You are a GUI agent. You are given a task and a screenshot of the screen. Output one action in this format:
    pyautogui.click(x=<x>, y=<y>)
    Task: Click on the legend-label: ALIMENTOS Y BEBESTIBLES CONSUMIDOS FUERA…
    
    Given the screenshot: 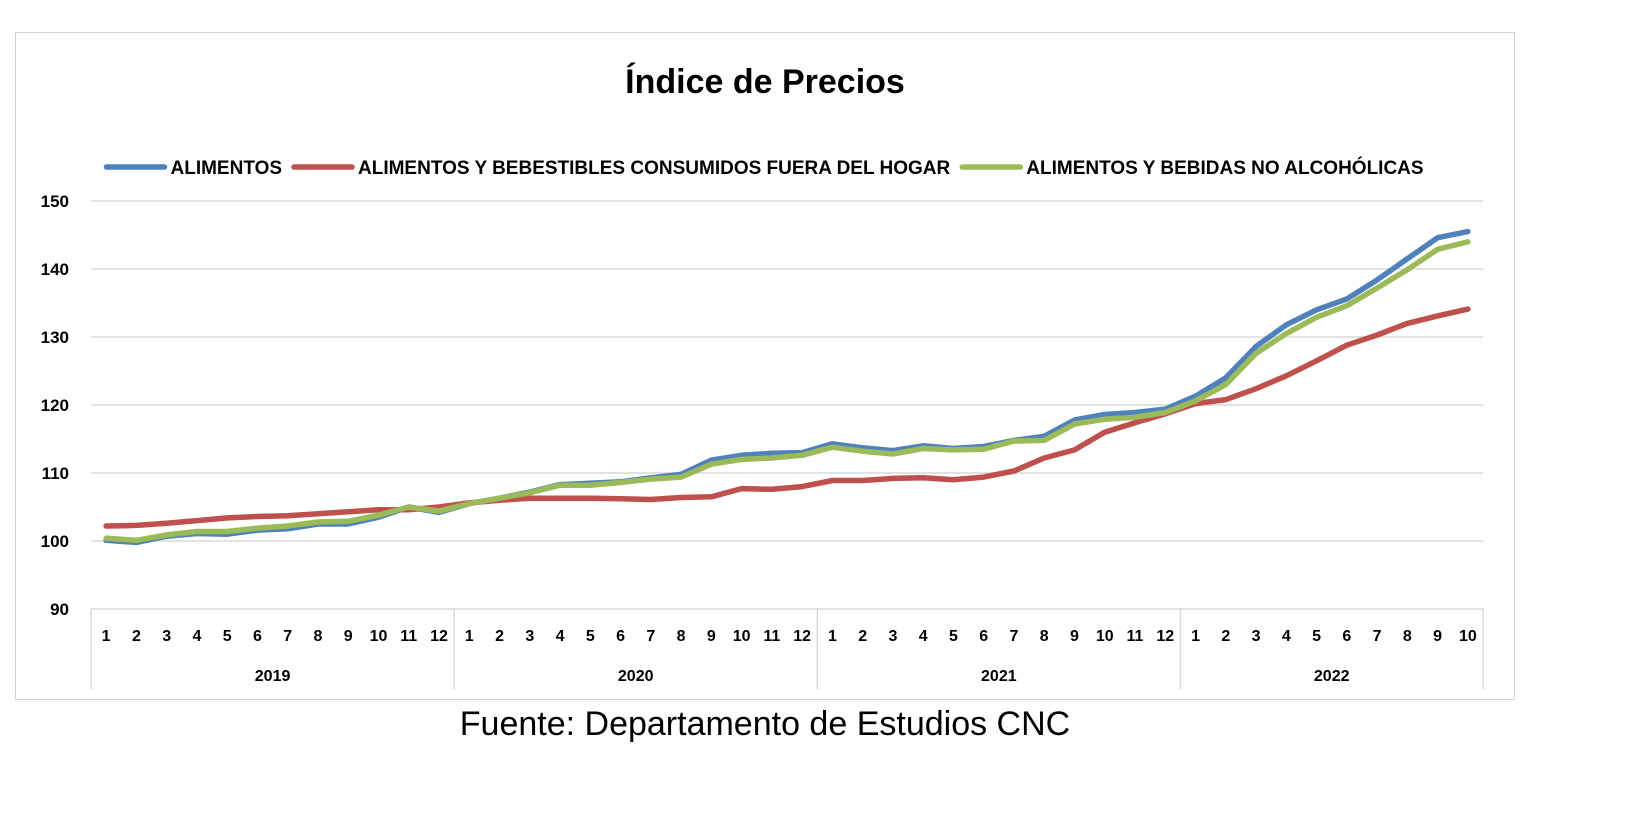 What is the action you would take?
    pyautogui.click(x=654, y=168)
    